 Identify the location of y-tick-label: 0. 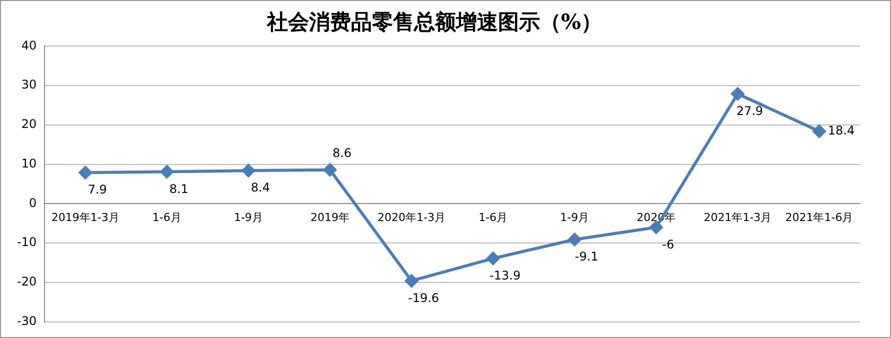
(32, 203).